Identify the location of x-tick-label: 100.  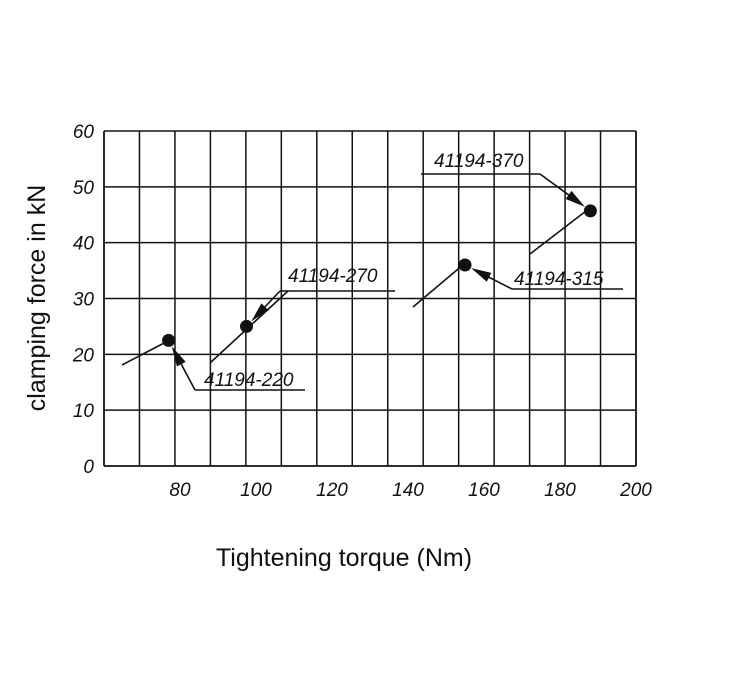
(256, 490).